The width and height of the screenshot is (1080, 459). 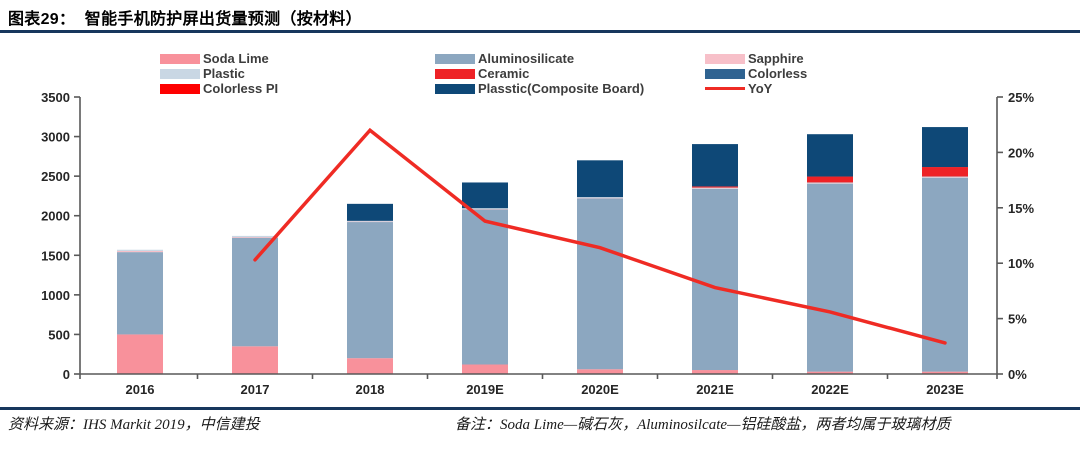 I want to click on bar-segment-2023E-plastic, so click(x=945, y=177).